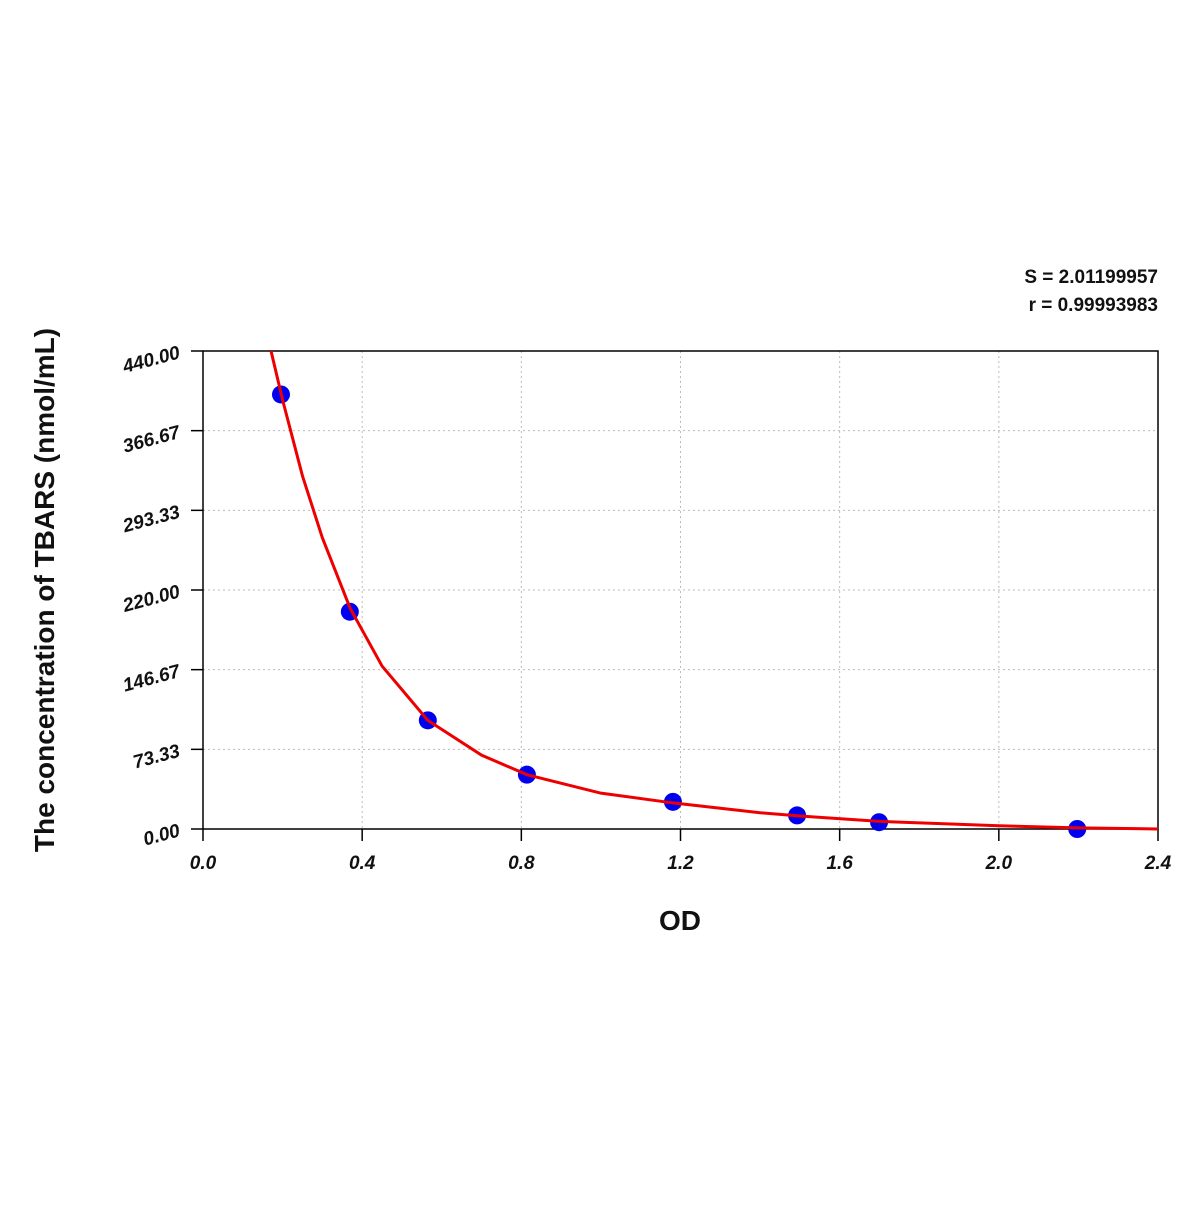 The width and height of the screenshot is (1200, 1205). Describe the element at coordinates (1093, 305) in the screenshot. I see `annotation: r = 0.99993983` at that location.